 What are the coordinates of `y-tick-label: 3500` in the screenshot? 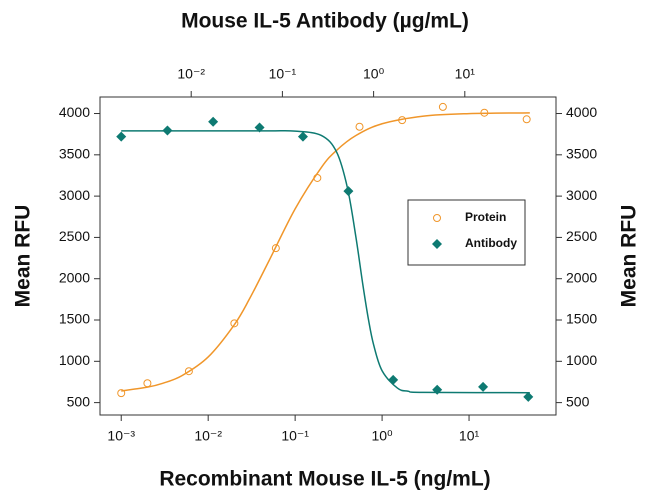 It's located at (74, 154).